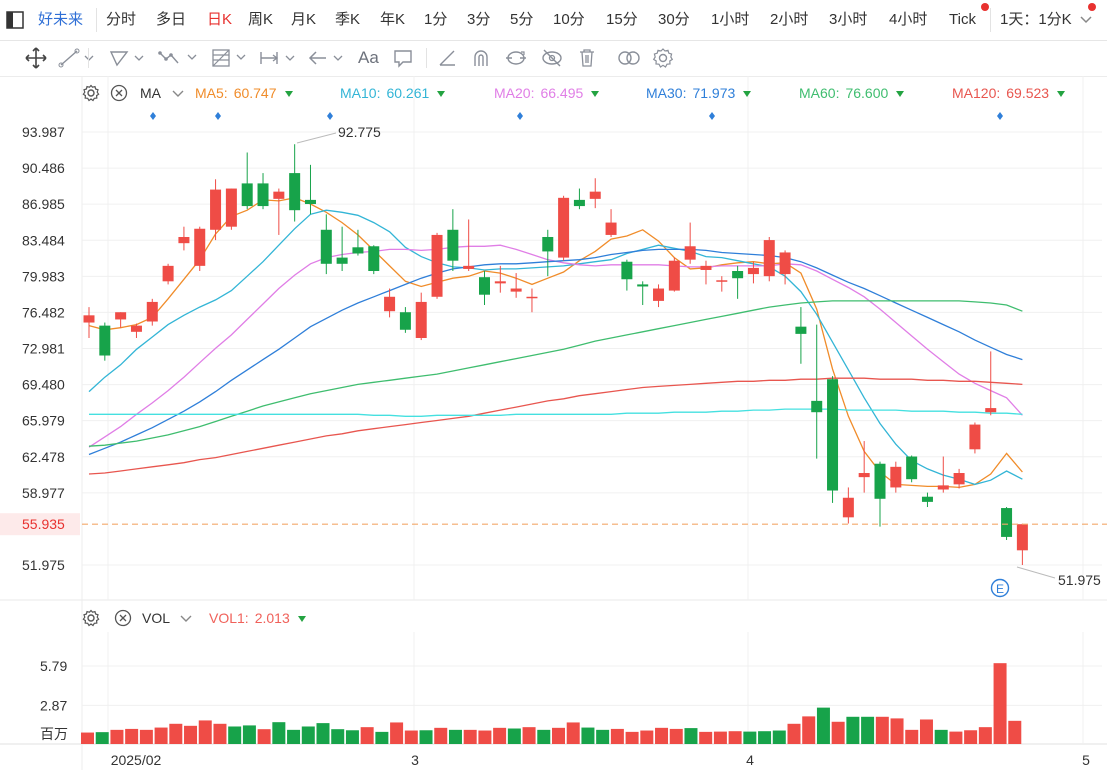  What do you see at coordinates (229, 58) in the screenshot?
I see `fib-tool-icon` at bounding box center [229, 58].